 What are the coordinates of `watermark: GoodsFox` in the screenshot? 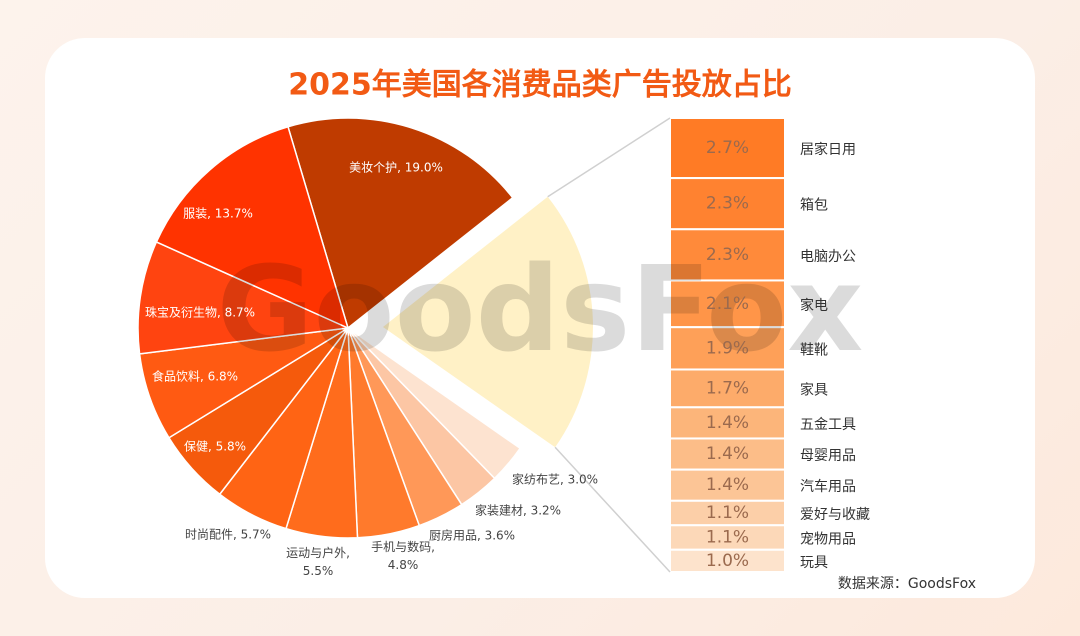 It's located at (540, 309).